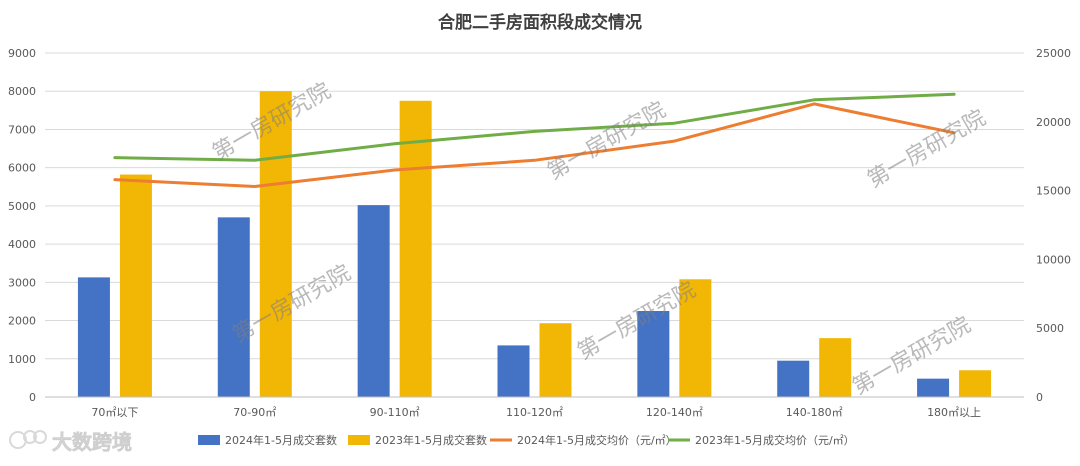 Image resolution: width=1080 pixels, height=466 pixels. I want to click on legend-label: 2023年1-5月成交均价（元/㎡）, so click(775, 440).